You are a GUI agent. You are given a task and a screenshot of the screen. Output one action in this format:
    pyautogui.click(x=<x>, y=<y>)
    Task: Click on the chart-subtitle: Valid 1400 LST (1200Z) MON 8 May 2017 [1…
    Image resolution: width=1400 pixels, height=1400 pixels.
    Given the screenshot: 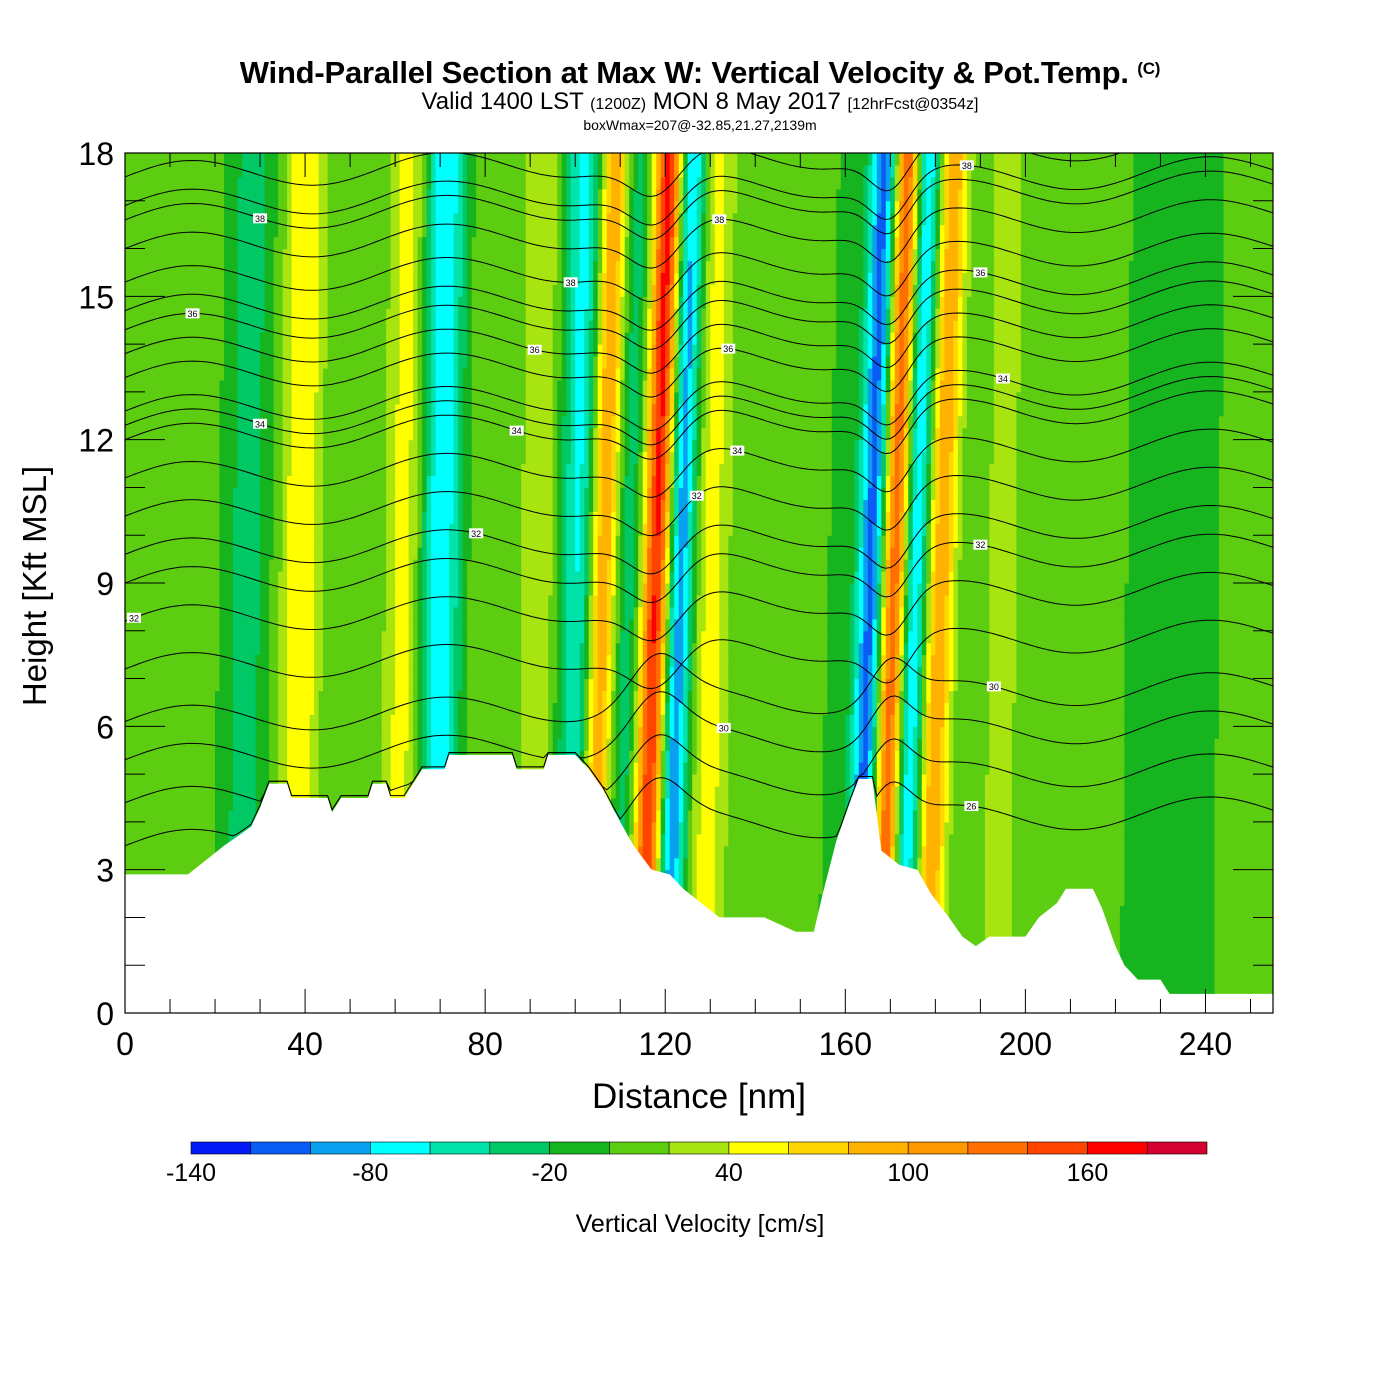 What is the action you would take?
    pyautogui.click(x=700, y=101)
    